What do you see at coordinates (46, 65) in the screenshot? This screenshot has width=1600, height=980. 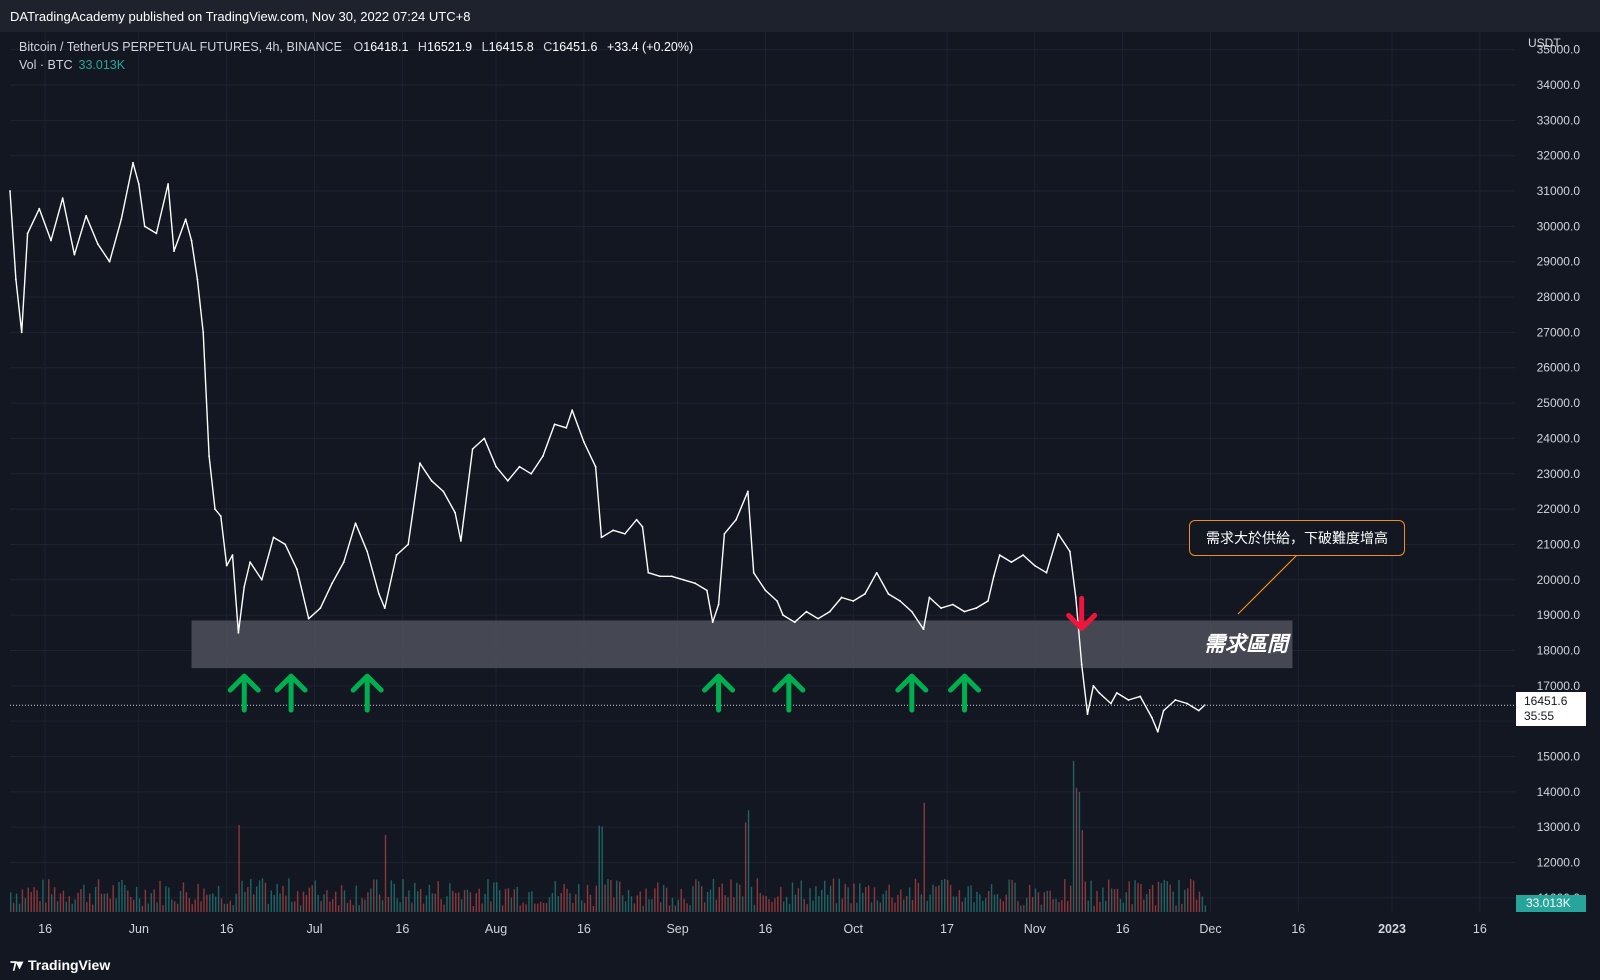 I see `legend-volume-label: Vol · BTC` at bounding box center [46, 65].